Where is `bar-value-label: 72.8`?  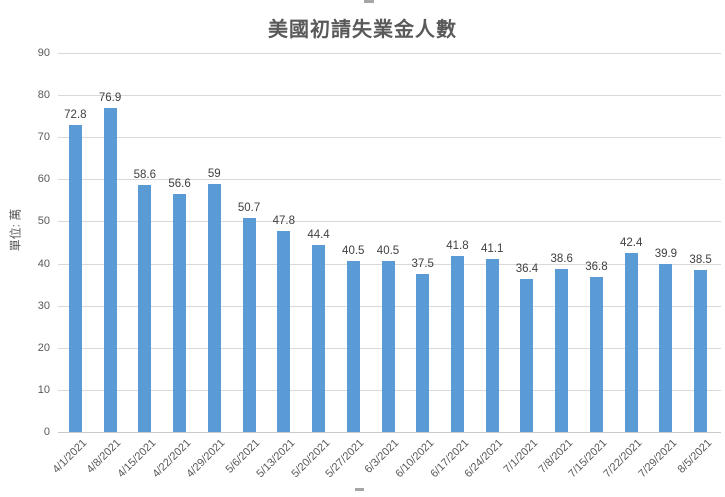
bar-value-label: 72.8 is located at coordinates (75, 115).